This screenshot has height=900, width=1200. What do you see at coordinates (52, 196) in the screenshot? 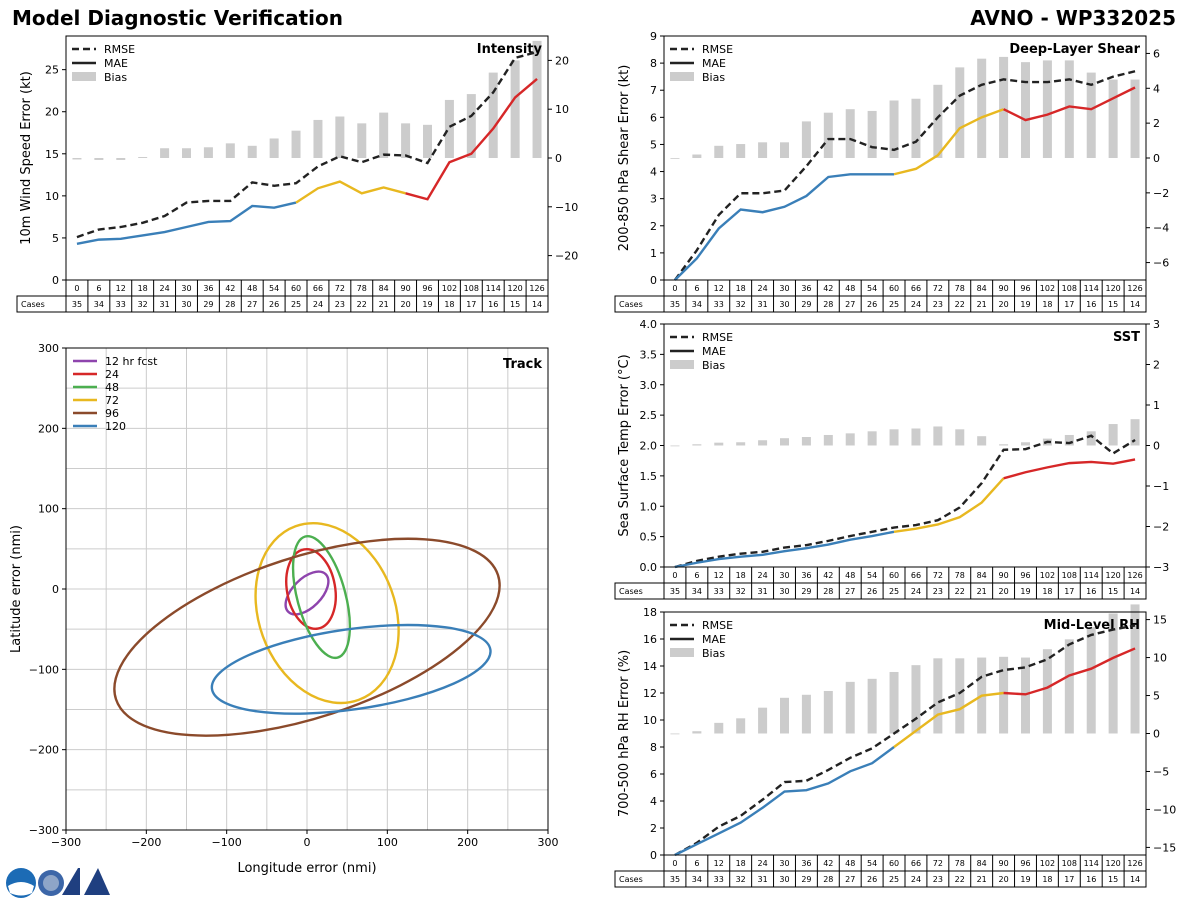
I see `intensity-ytick-label: 10` at bounding box center [52, 196].